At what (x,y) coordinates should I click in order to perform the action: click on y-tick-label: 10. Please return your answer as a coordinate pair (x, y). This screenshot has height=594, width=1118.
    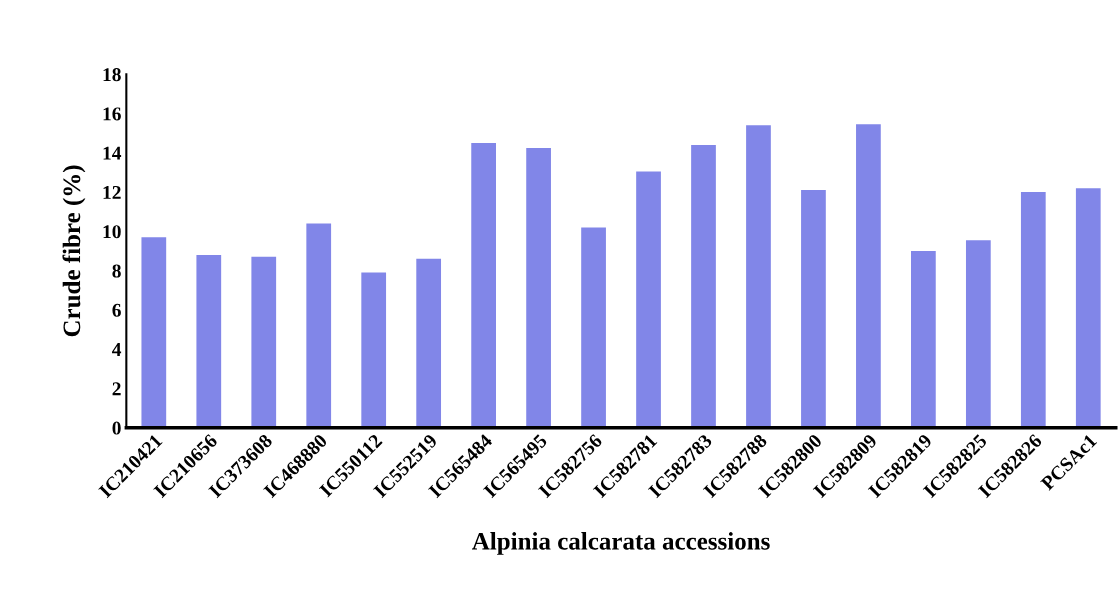
    Looking at the image, I should click on (112, 232).